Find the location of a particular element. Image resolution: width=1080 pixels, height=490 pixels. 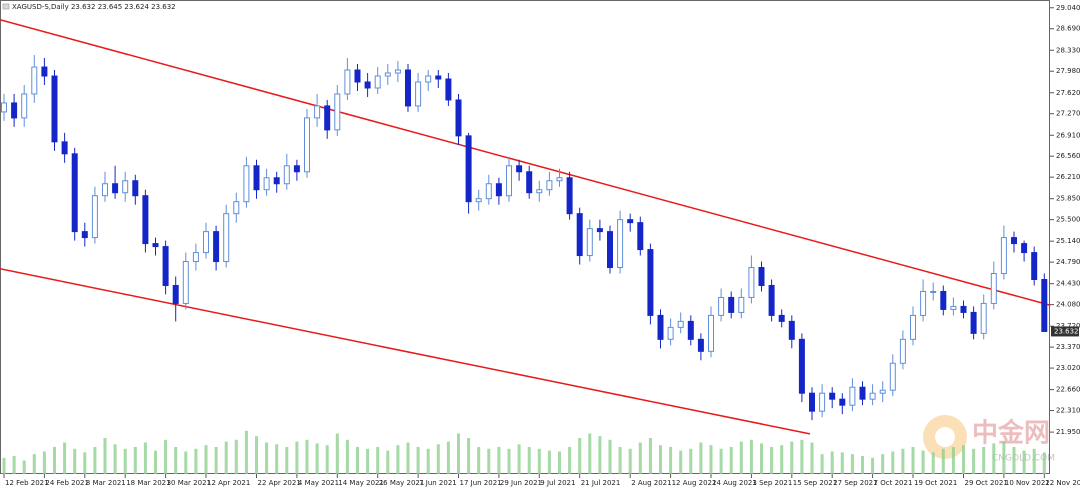

y-tick-label: 21.950 is located at coordinates (1068, 432).